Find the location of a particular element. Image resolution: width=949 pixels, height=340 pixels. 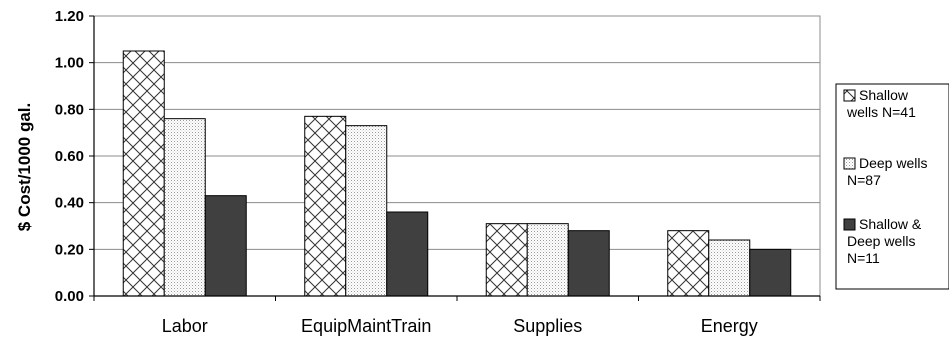

x-axis-labels: Labor EquipMaintTrain Supplies Energy is located at coordinates (460, 326).